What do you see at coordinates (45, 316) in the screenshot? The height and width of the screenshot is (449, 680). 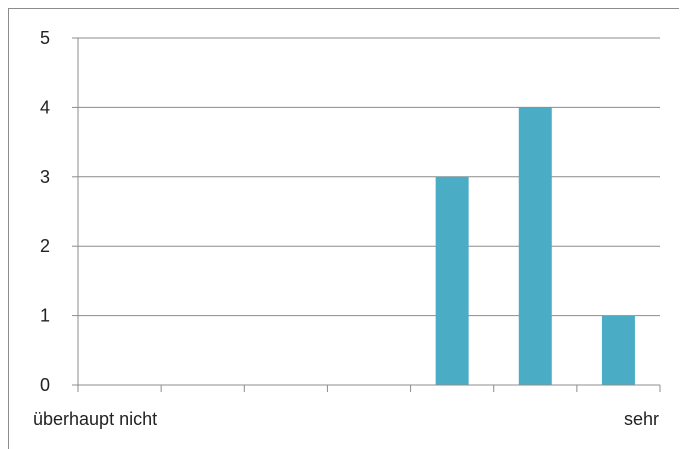 I see `y-tick-label: 1` at bounding box center [45, 316].